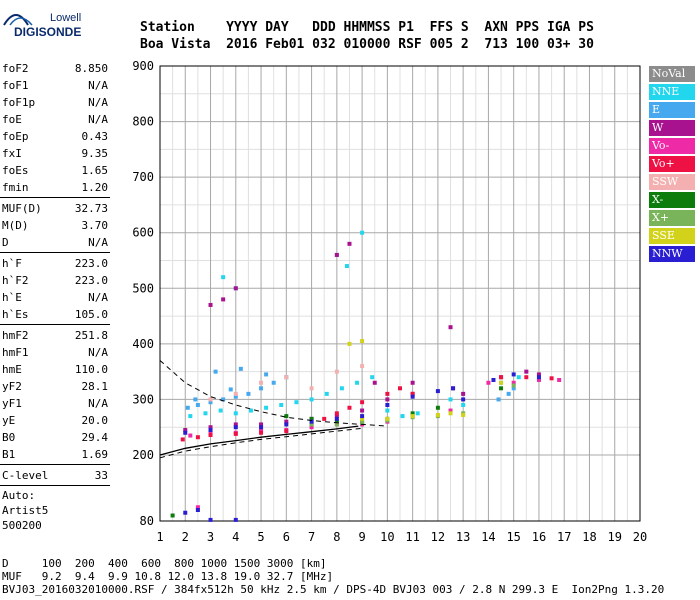  What do you see at coordinates (95, 386) in the screenshot?
I see `param-value: 28.1` at bounding box center [95, 386].